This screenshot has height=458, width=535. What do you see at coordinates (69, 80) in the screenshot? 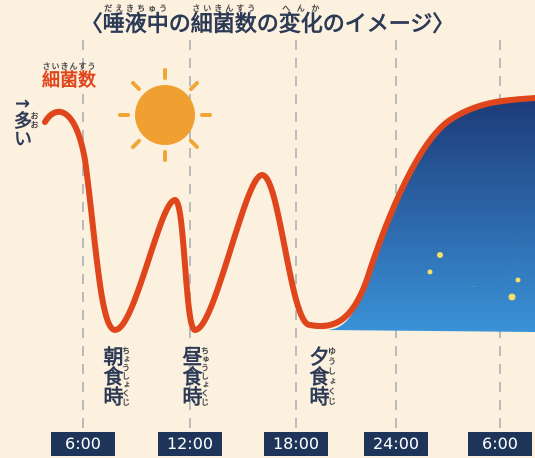
I see `axis-label-text: 細菌数` at bounding box center [69, 80].